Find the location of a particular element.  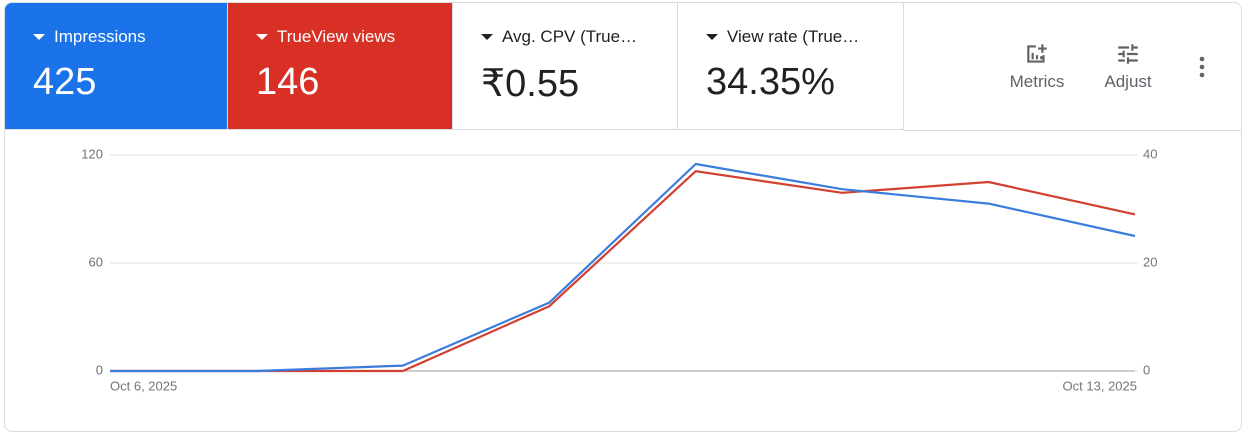

adjust-button: Adjust is located at coordinates (1128, 66).